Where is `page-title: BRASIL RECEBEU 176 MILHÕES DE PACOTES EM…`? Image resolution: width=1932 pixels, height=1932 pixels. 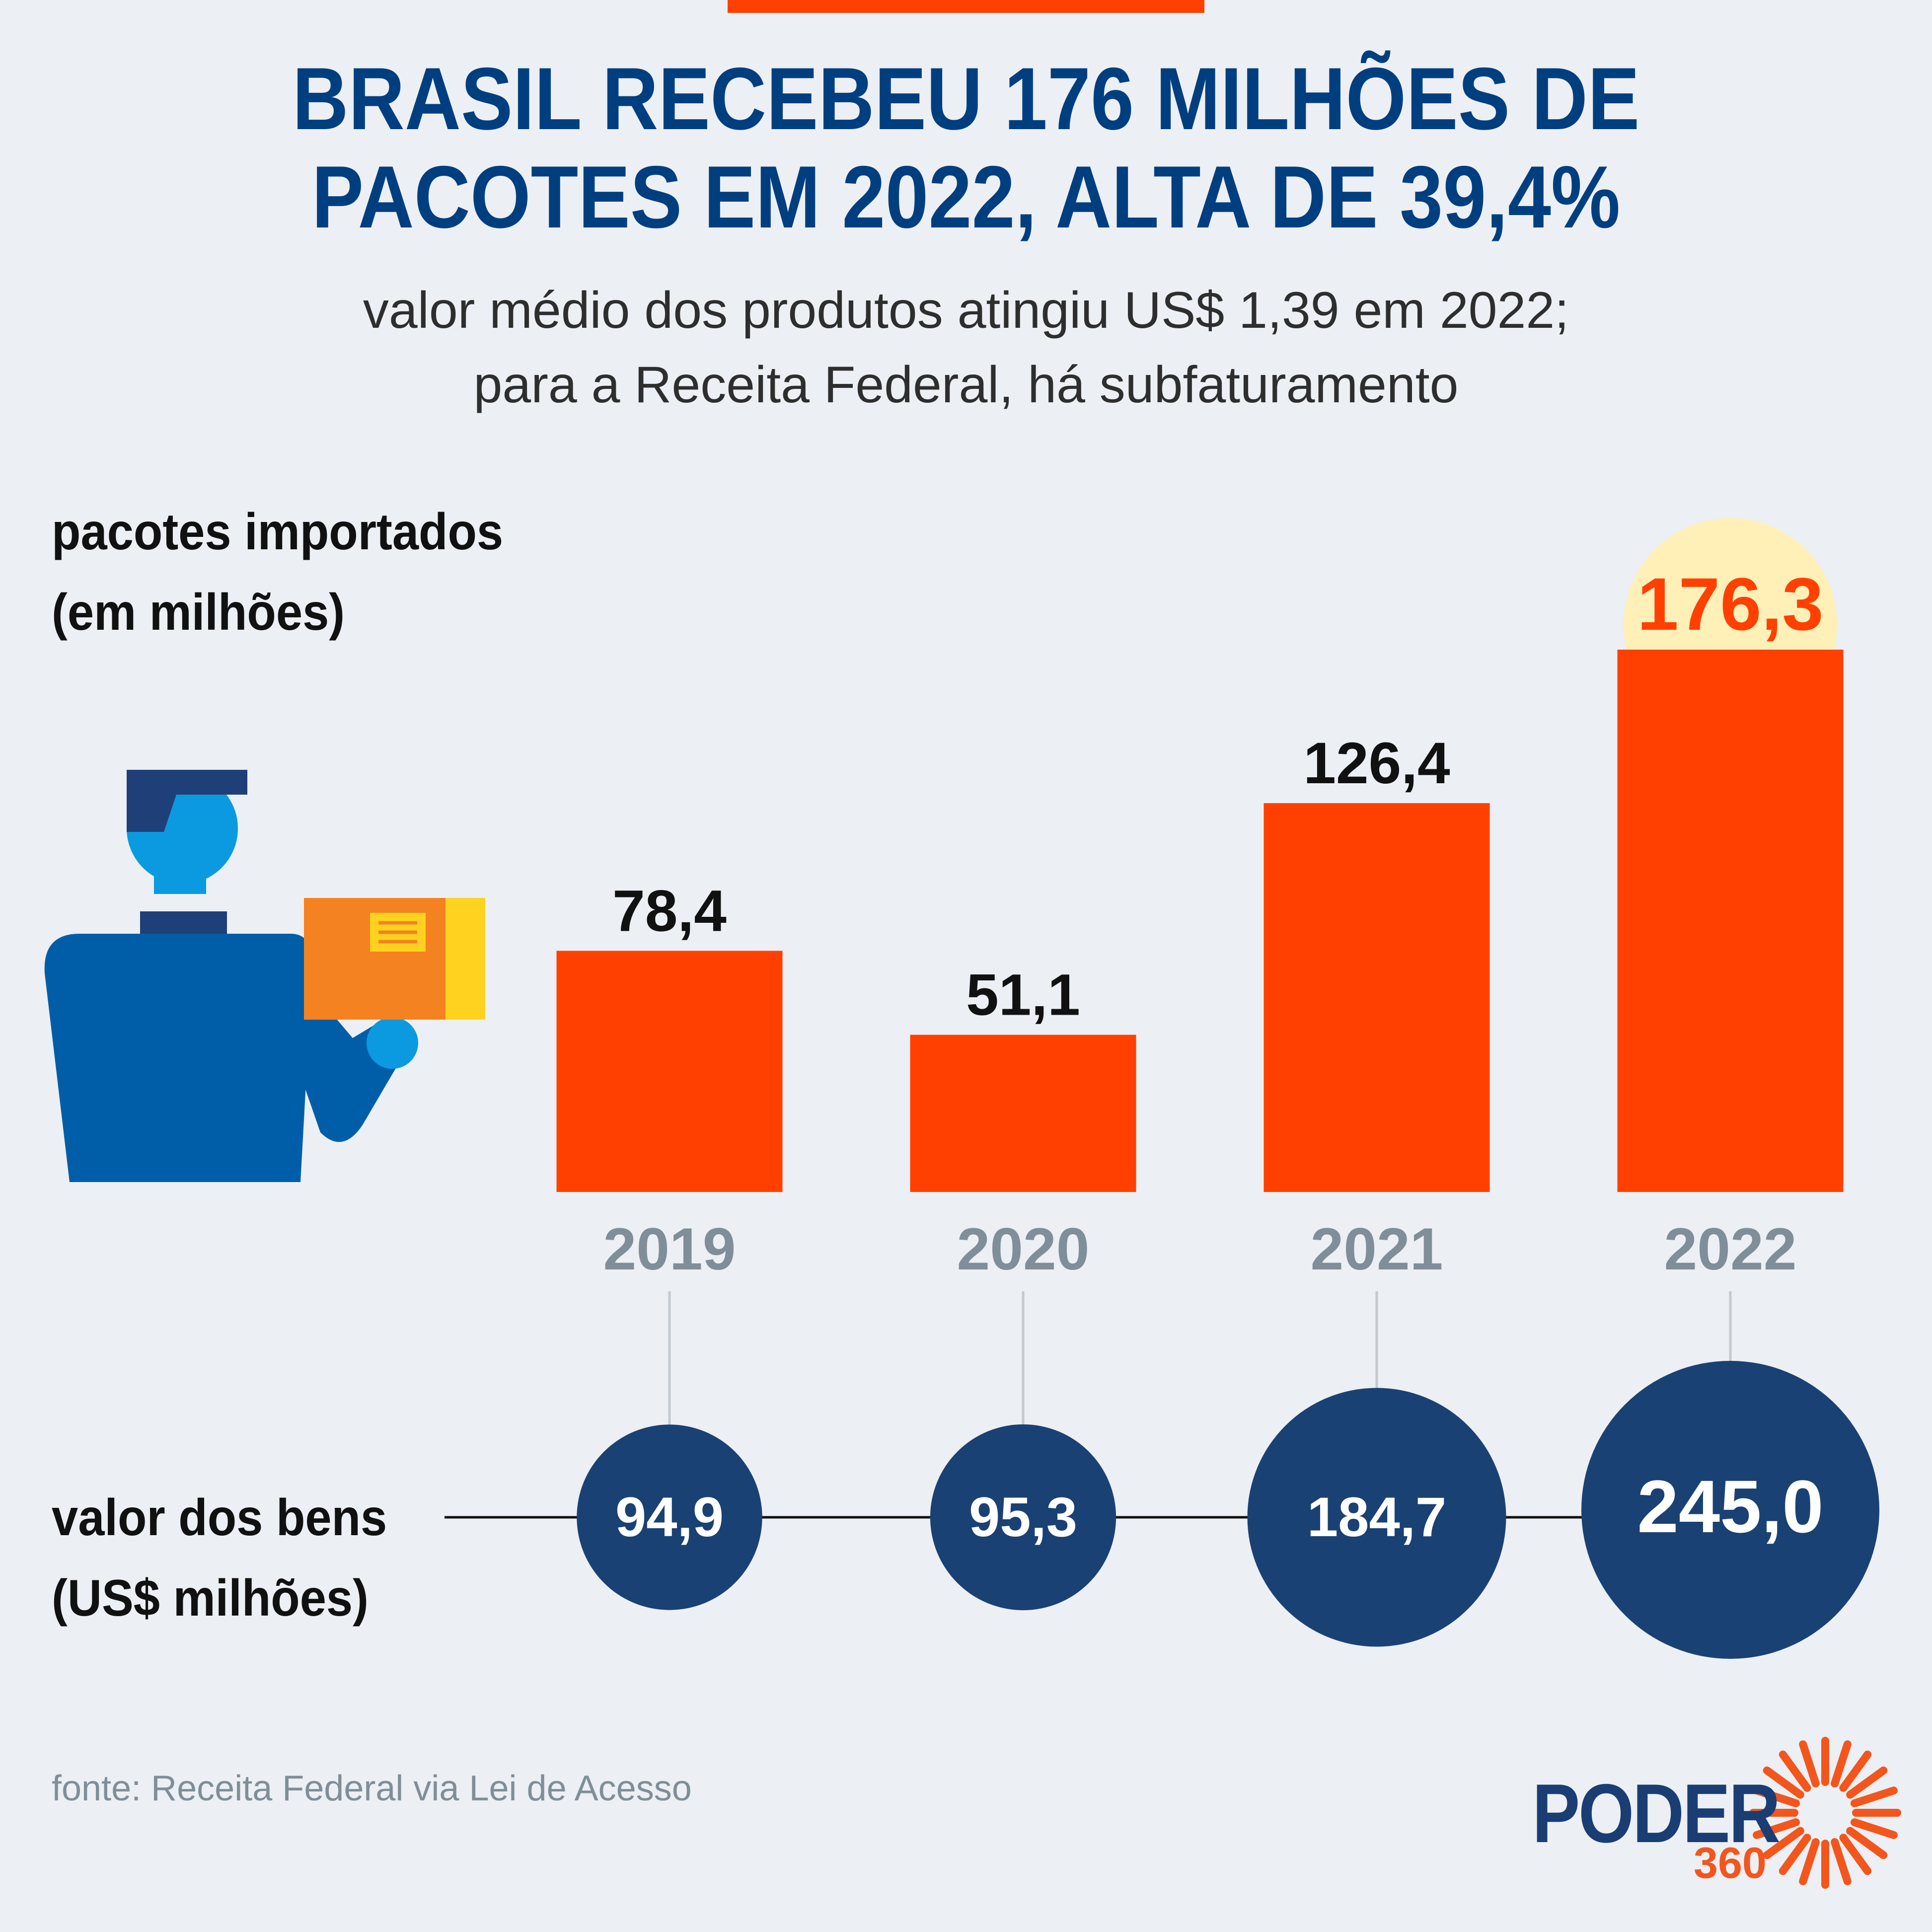 page-title: BRASIL RECEBEU 176 MILHÕES DE PACOTES EM… is located at coordinates (966, 148).